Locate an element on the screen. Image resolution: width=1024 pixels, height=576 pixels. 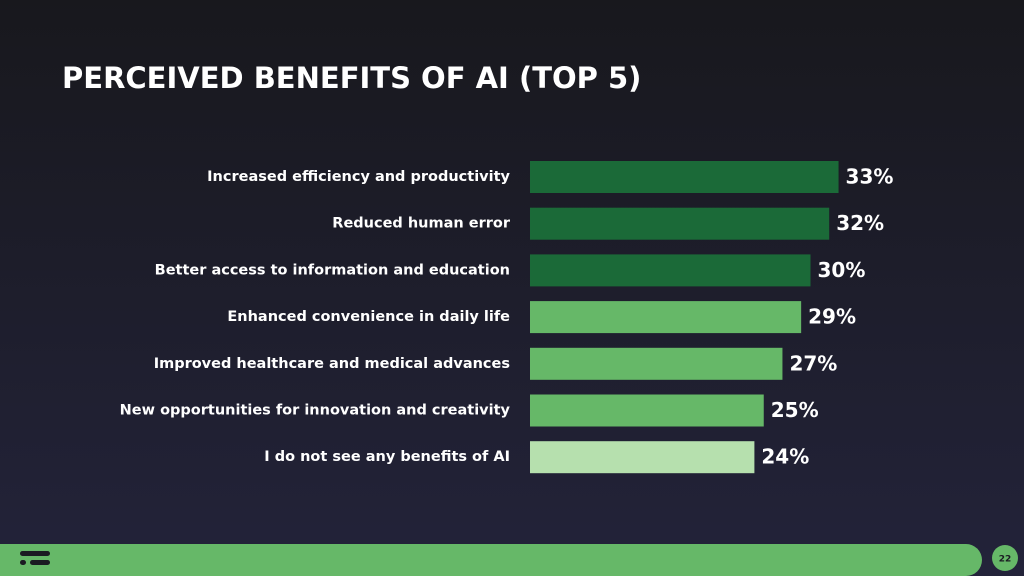
category-label: Reduced human error is located at coordinates (421, 224).